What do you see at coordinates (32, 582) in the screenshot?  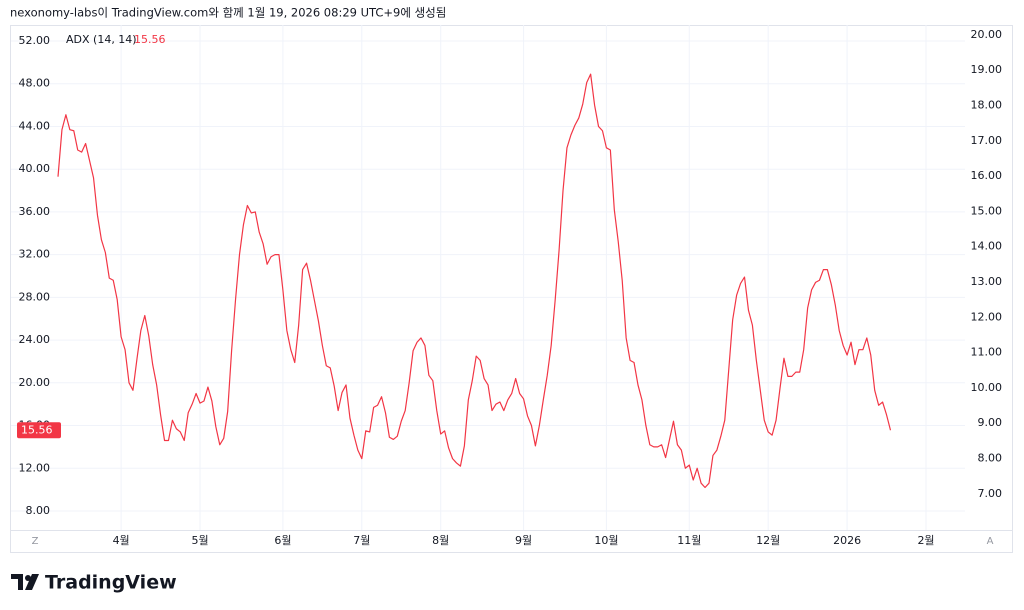 I see `logo-slash` at bounding box center [32, 582].